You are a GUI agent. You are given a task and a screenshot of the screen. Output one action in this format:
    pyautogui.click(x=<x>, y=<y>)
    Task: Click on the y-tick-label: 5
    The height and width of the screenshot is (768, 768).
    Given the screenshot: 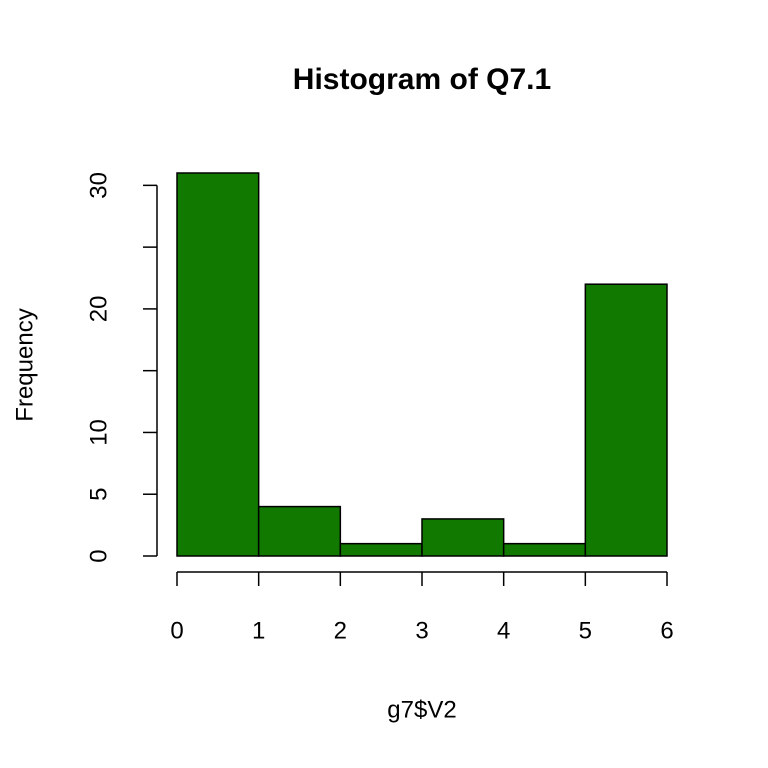 What is the action you would take?
    pyautogui.click(x=98, y=494)
    